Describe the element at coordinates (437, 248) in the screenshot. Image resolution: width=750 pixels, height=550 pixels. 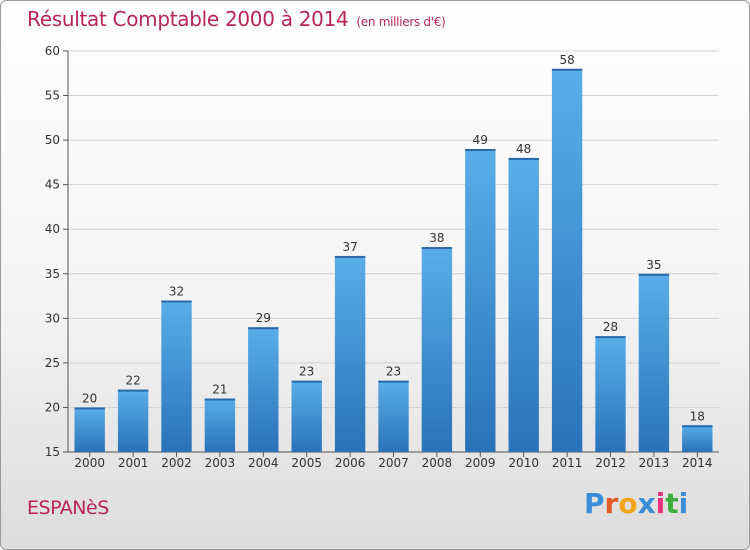
I see `bar-top-2008` at that location.